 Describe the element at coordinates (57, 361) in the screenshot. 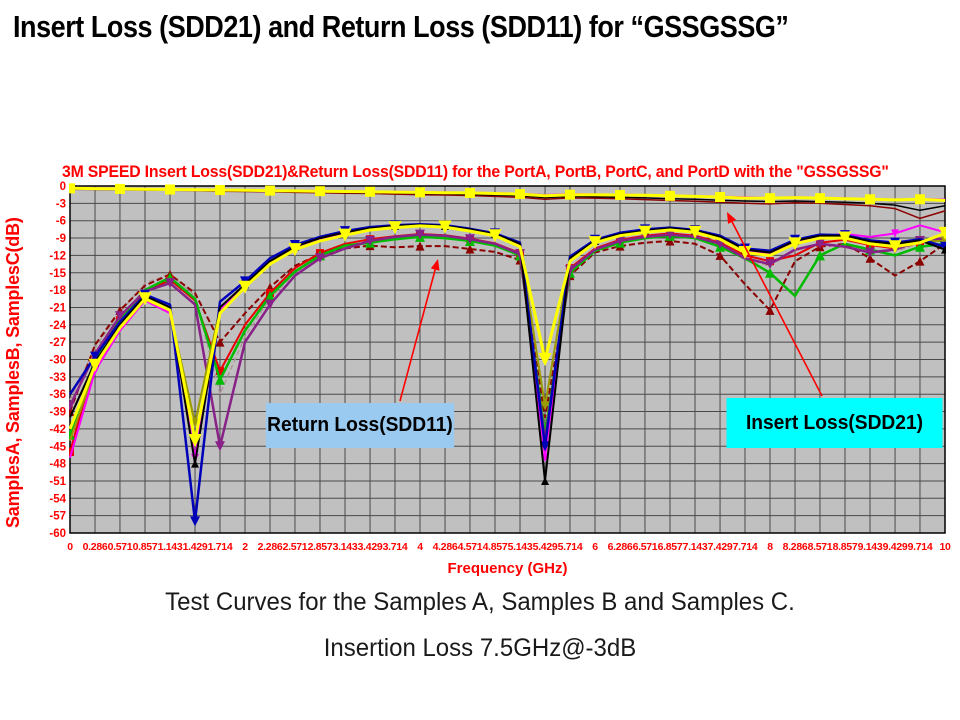

I see `y-tick-label: -30` at that location.